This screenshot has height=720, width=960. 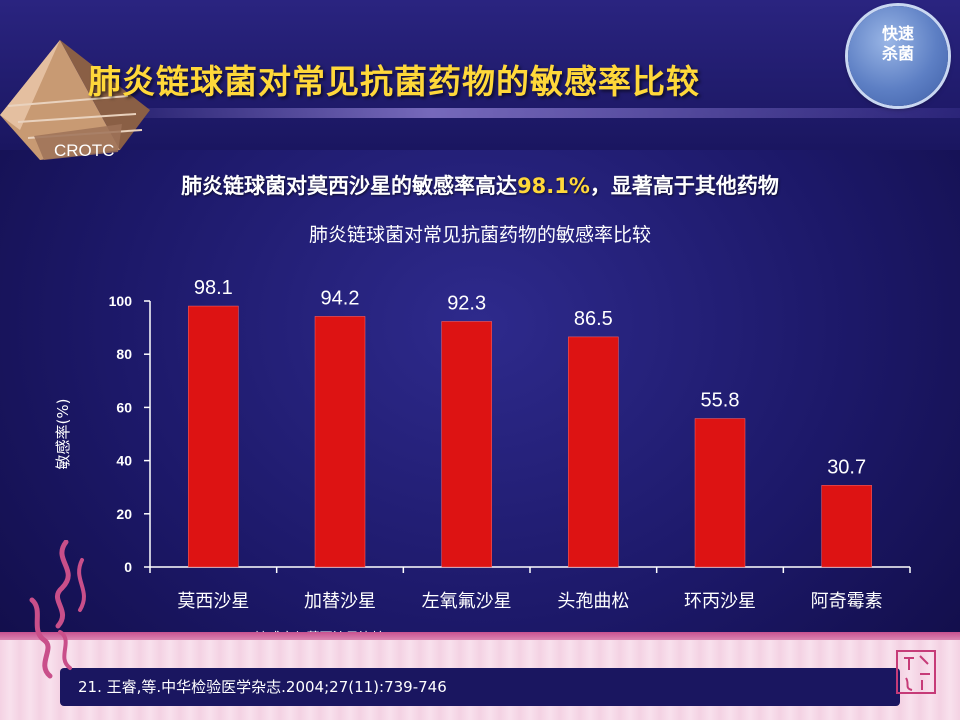 I want to click on subtitle-highlight: 98.1%, so click(x=553, y=186).